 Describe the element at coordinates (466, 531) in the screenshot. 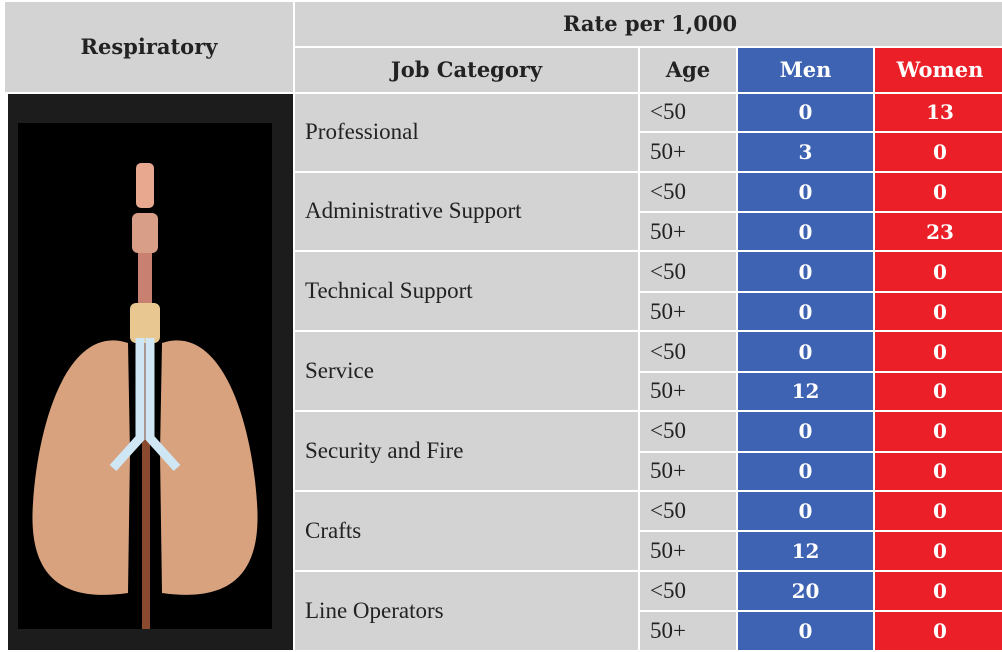

I see `job-category: Crafts` at that location.